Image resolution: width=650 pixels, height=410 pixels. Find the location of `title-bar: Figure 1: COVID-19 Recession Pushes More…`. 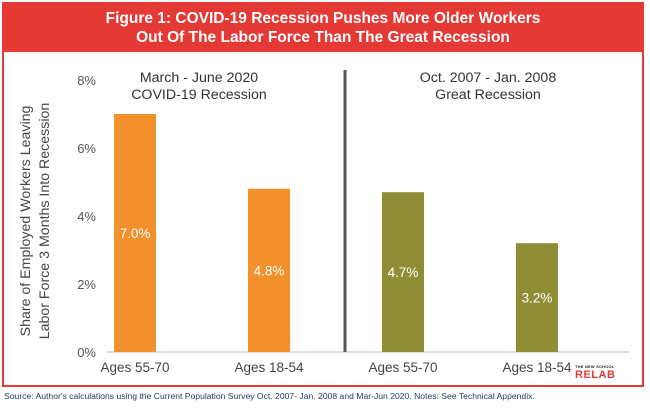

title-bar: Figure 1: COVID-19 Recession Pushes More… is located at coordinates (323, 28).